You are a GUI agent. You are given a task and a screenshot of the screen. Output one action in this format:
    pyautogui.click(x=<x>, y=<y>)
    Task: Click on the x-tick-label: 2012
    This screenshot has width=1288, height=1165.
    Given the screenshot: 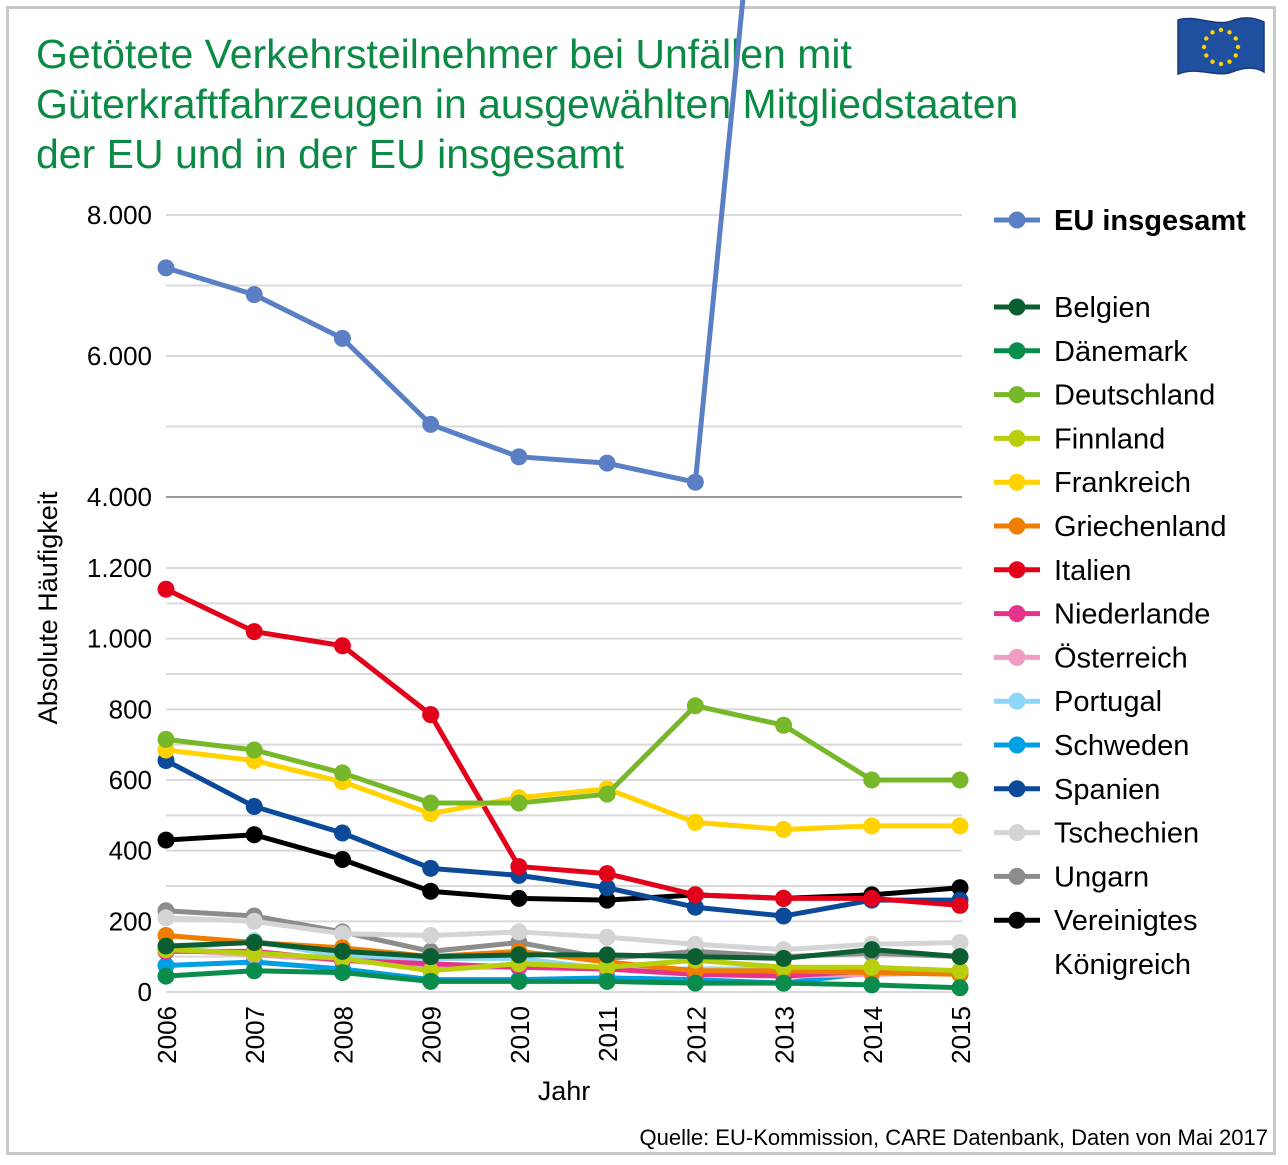 What is the action you would take?
    pyautogui.click(x=696, y=1035)
    